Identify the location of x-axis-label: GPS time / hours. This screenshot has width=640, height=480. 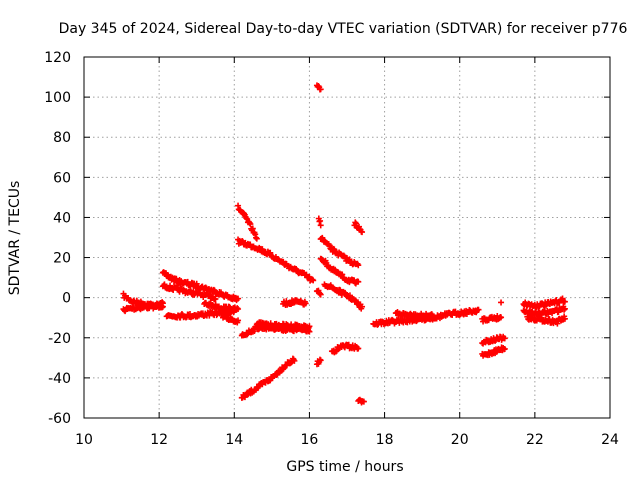
(344, 467).